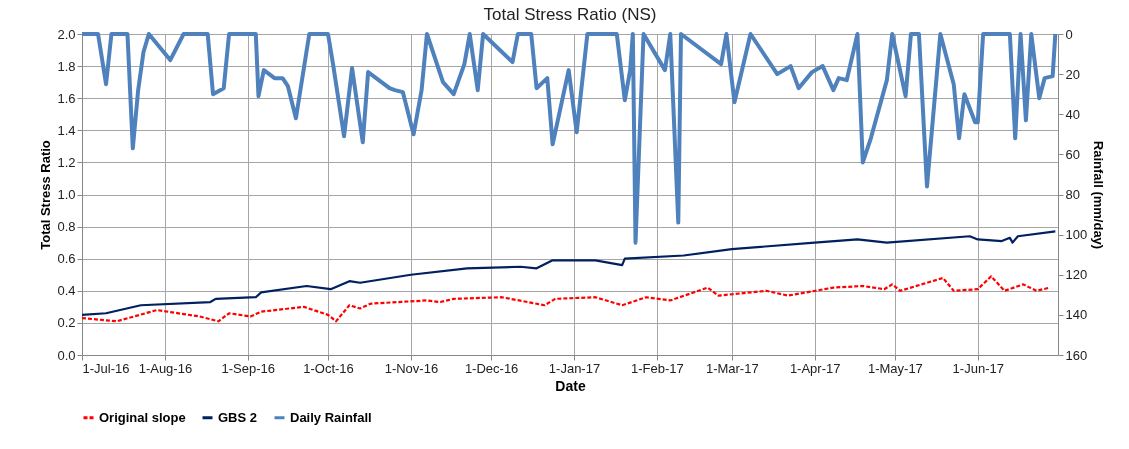  I want to click on chart-title: Total Stress Ratio (NS), so click(570, 14).